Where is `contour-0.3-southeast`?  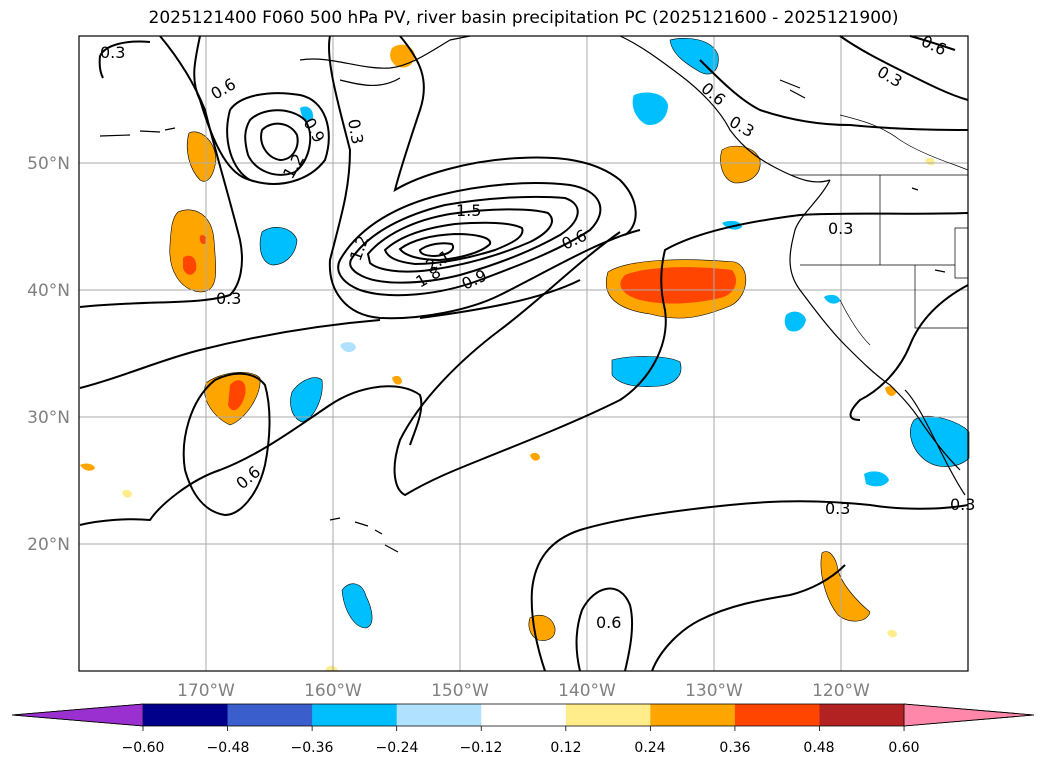 contour-0.3-southeast is located at coordinates (749, 586).